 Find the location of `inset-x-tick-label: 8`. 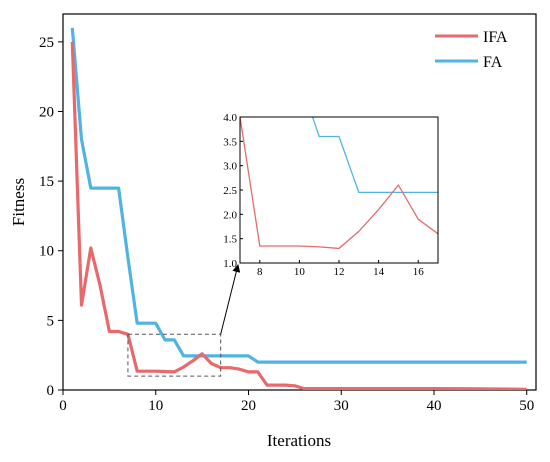

inset-x-tick-label: 8 is located at coordinates (260, 272).